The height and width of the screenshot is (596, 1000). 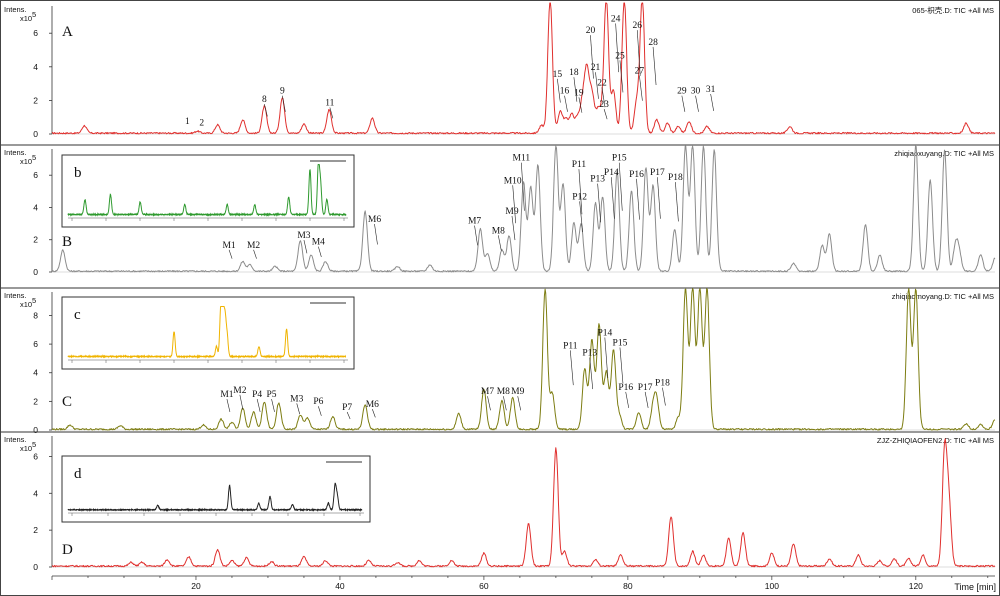 I want to click on peak-label: 27, so click(x=640, y=72).